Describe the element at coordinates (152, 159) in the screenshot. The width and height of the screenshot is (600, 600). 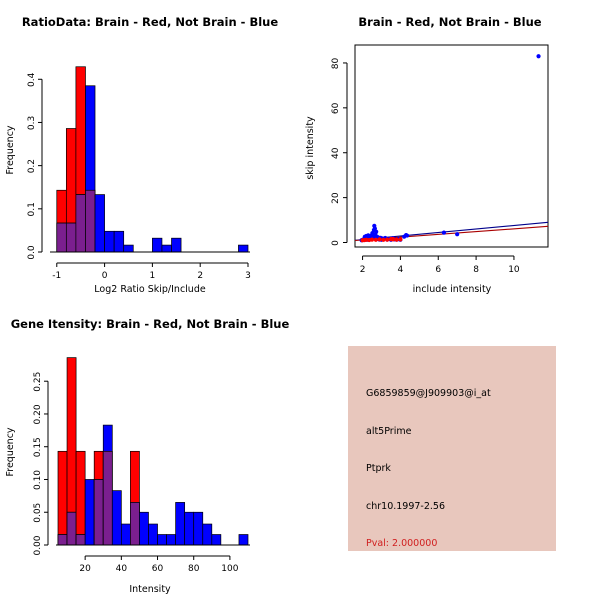
I see `ratio-histogram-bars` at that location.